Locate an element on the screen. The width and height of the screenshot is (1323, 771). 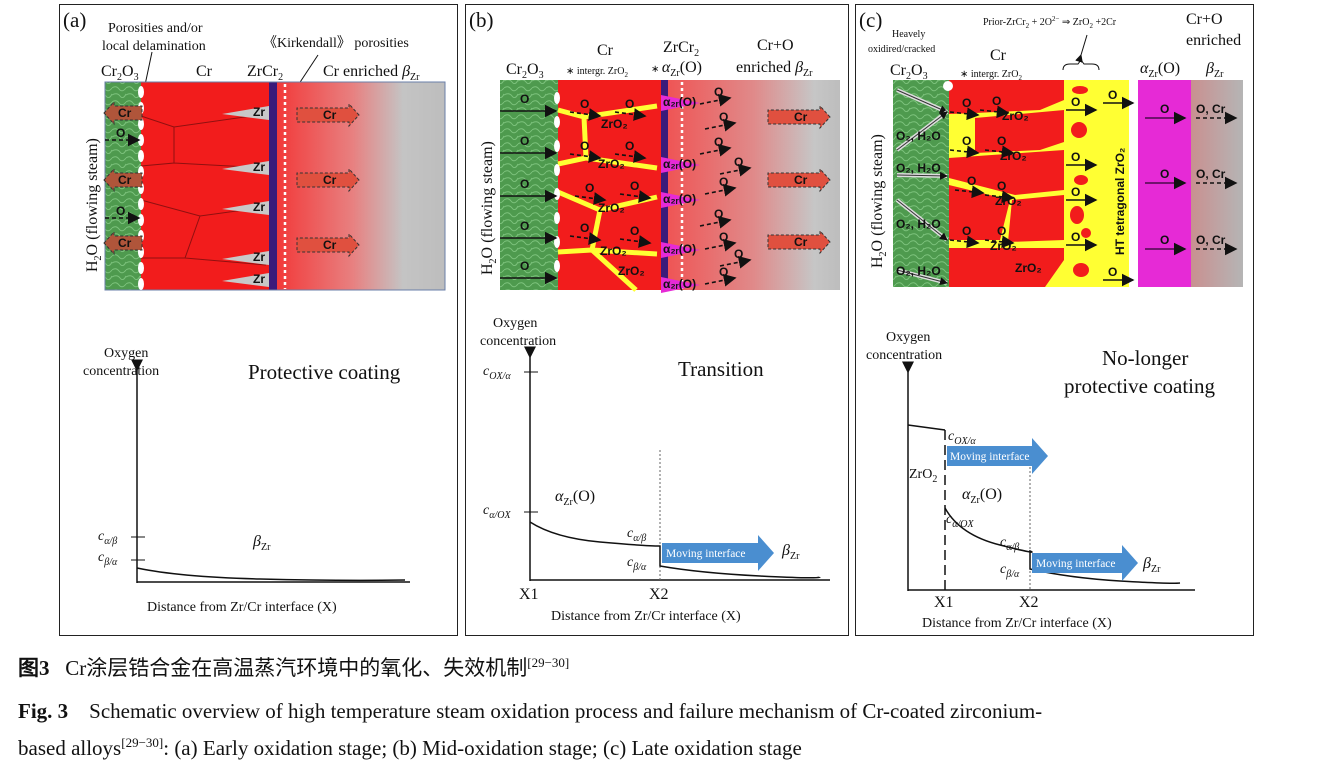
panel-a-schematic-border is located at coordinates (275, 186).